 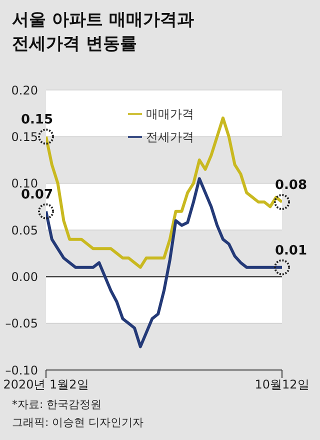 What do you see at coordinates (282, 385) in the screenshot?
I see `x-tick-label: 10월12일` at bounding box center [282, 385].